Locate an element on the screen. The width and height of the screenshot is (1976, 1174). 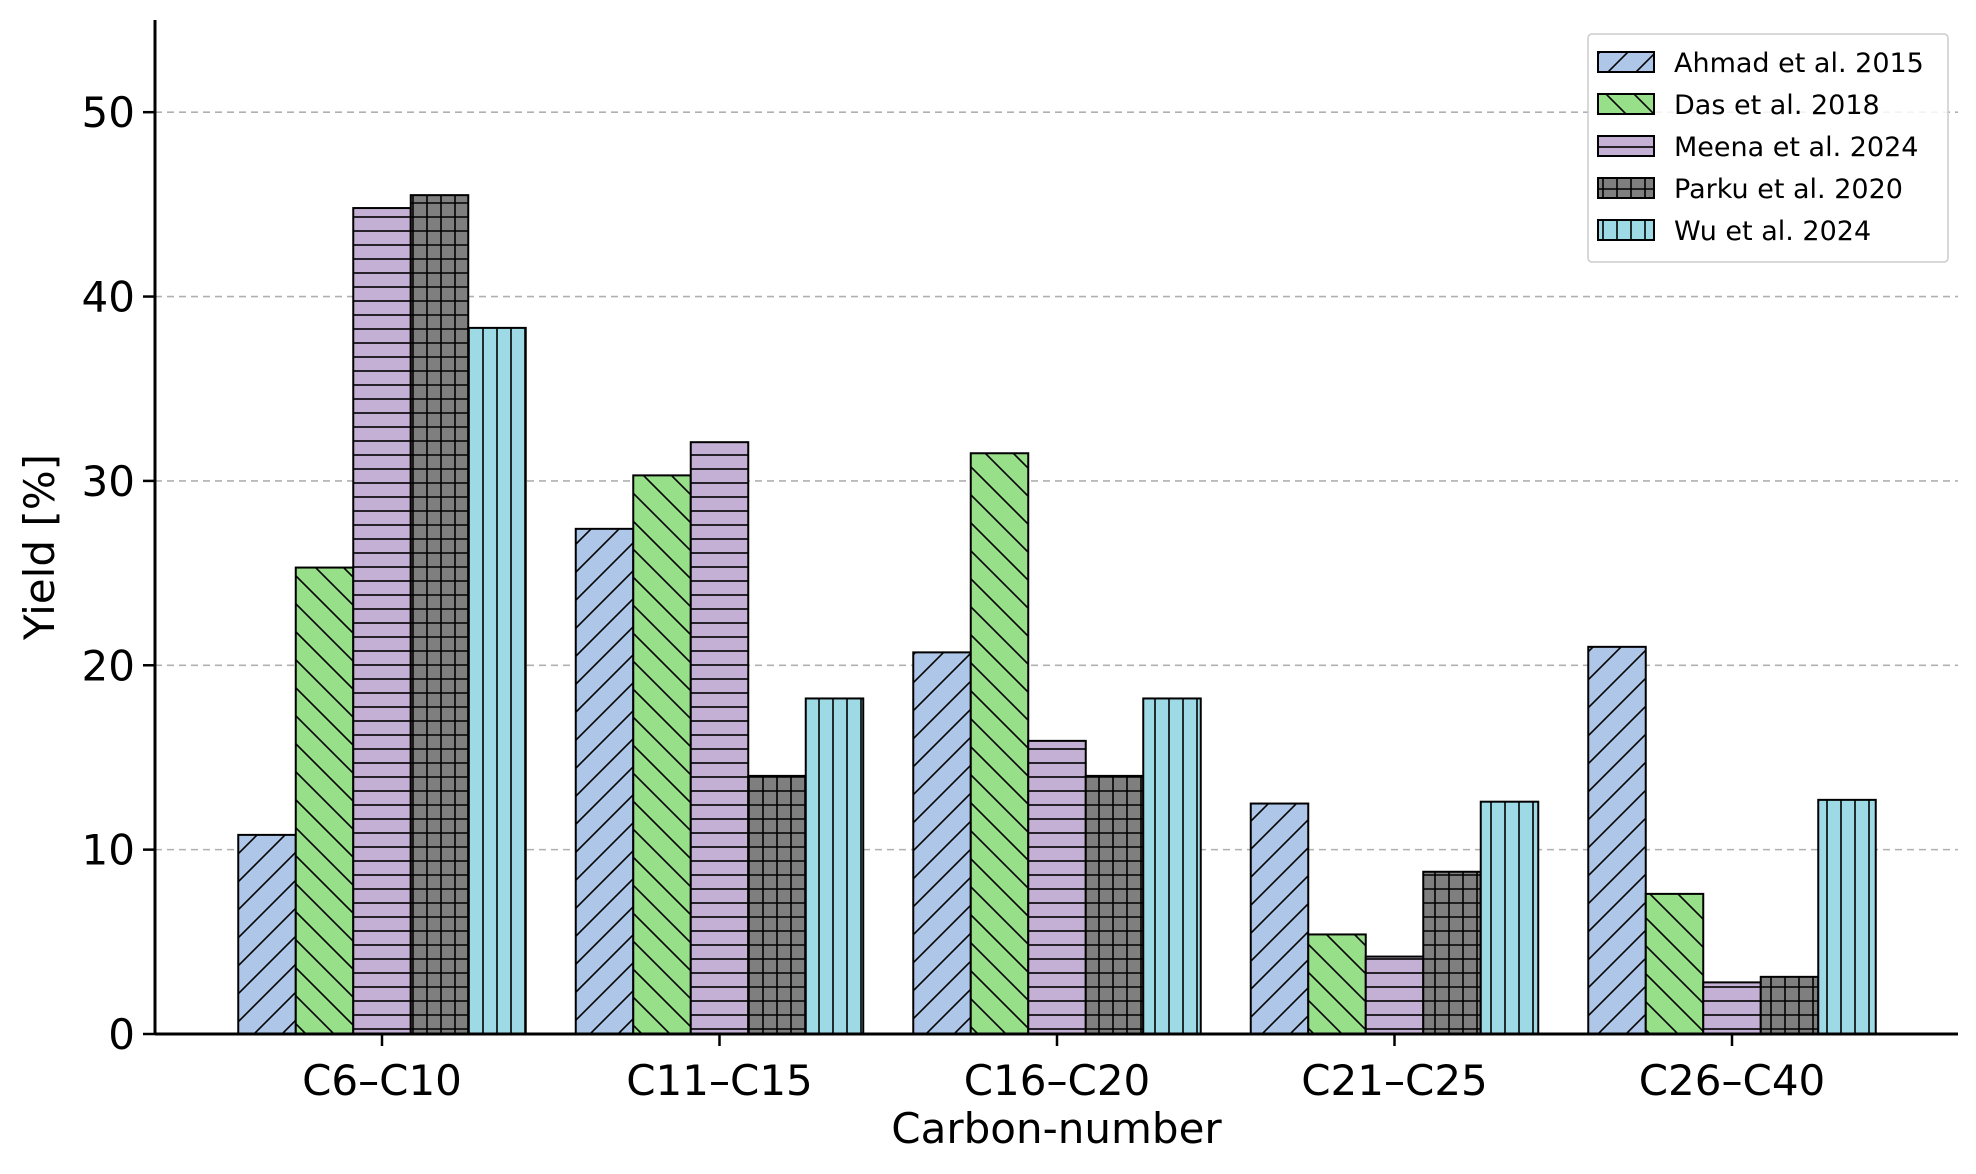
legend-label: Meena et al. 2024 is located at coordinates (1796, 147).